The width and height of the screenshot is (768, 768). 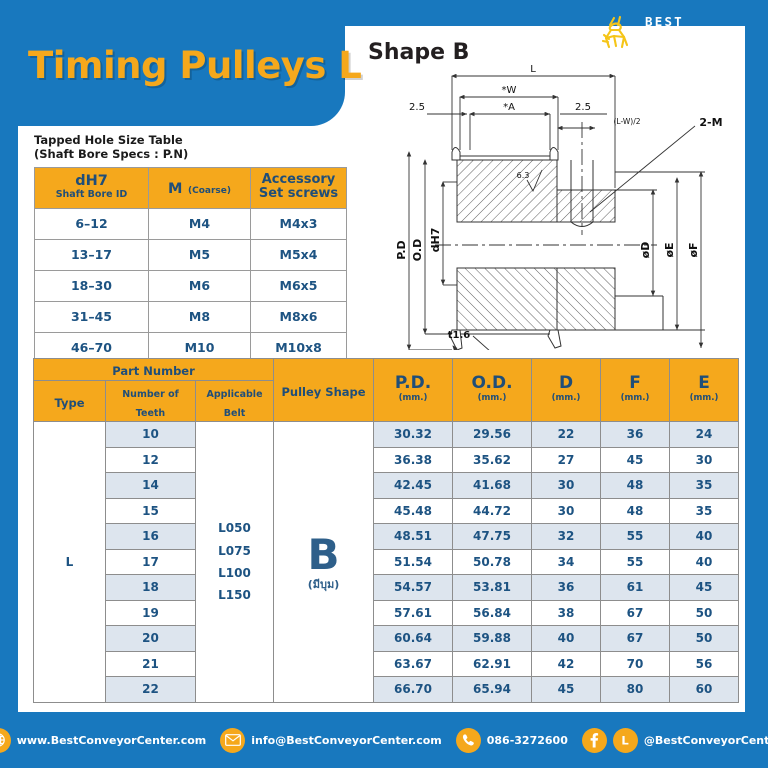 I want to click on table-row: 18–30 M6 M6x5, so click(x=190, y=285).